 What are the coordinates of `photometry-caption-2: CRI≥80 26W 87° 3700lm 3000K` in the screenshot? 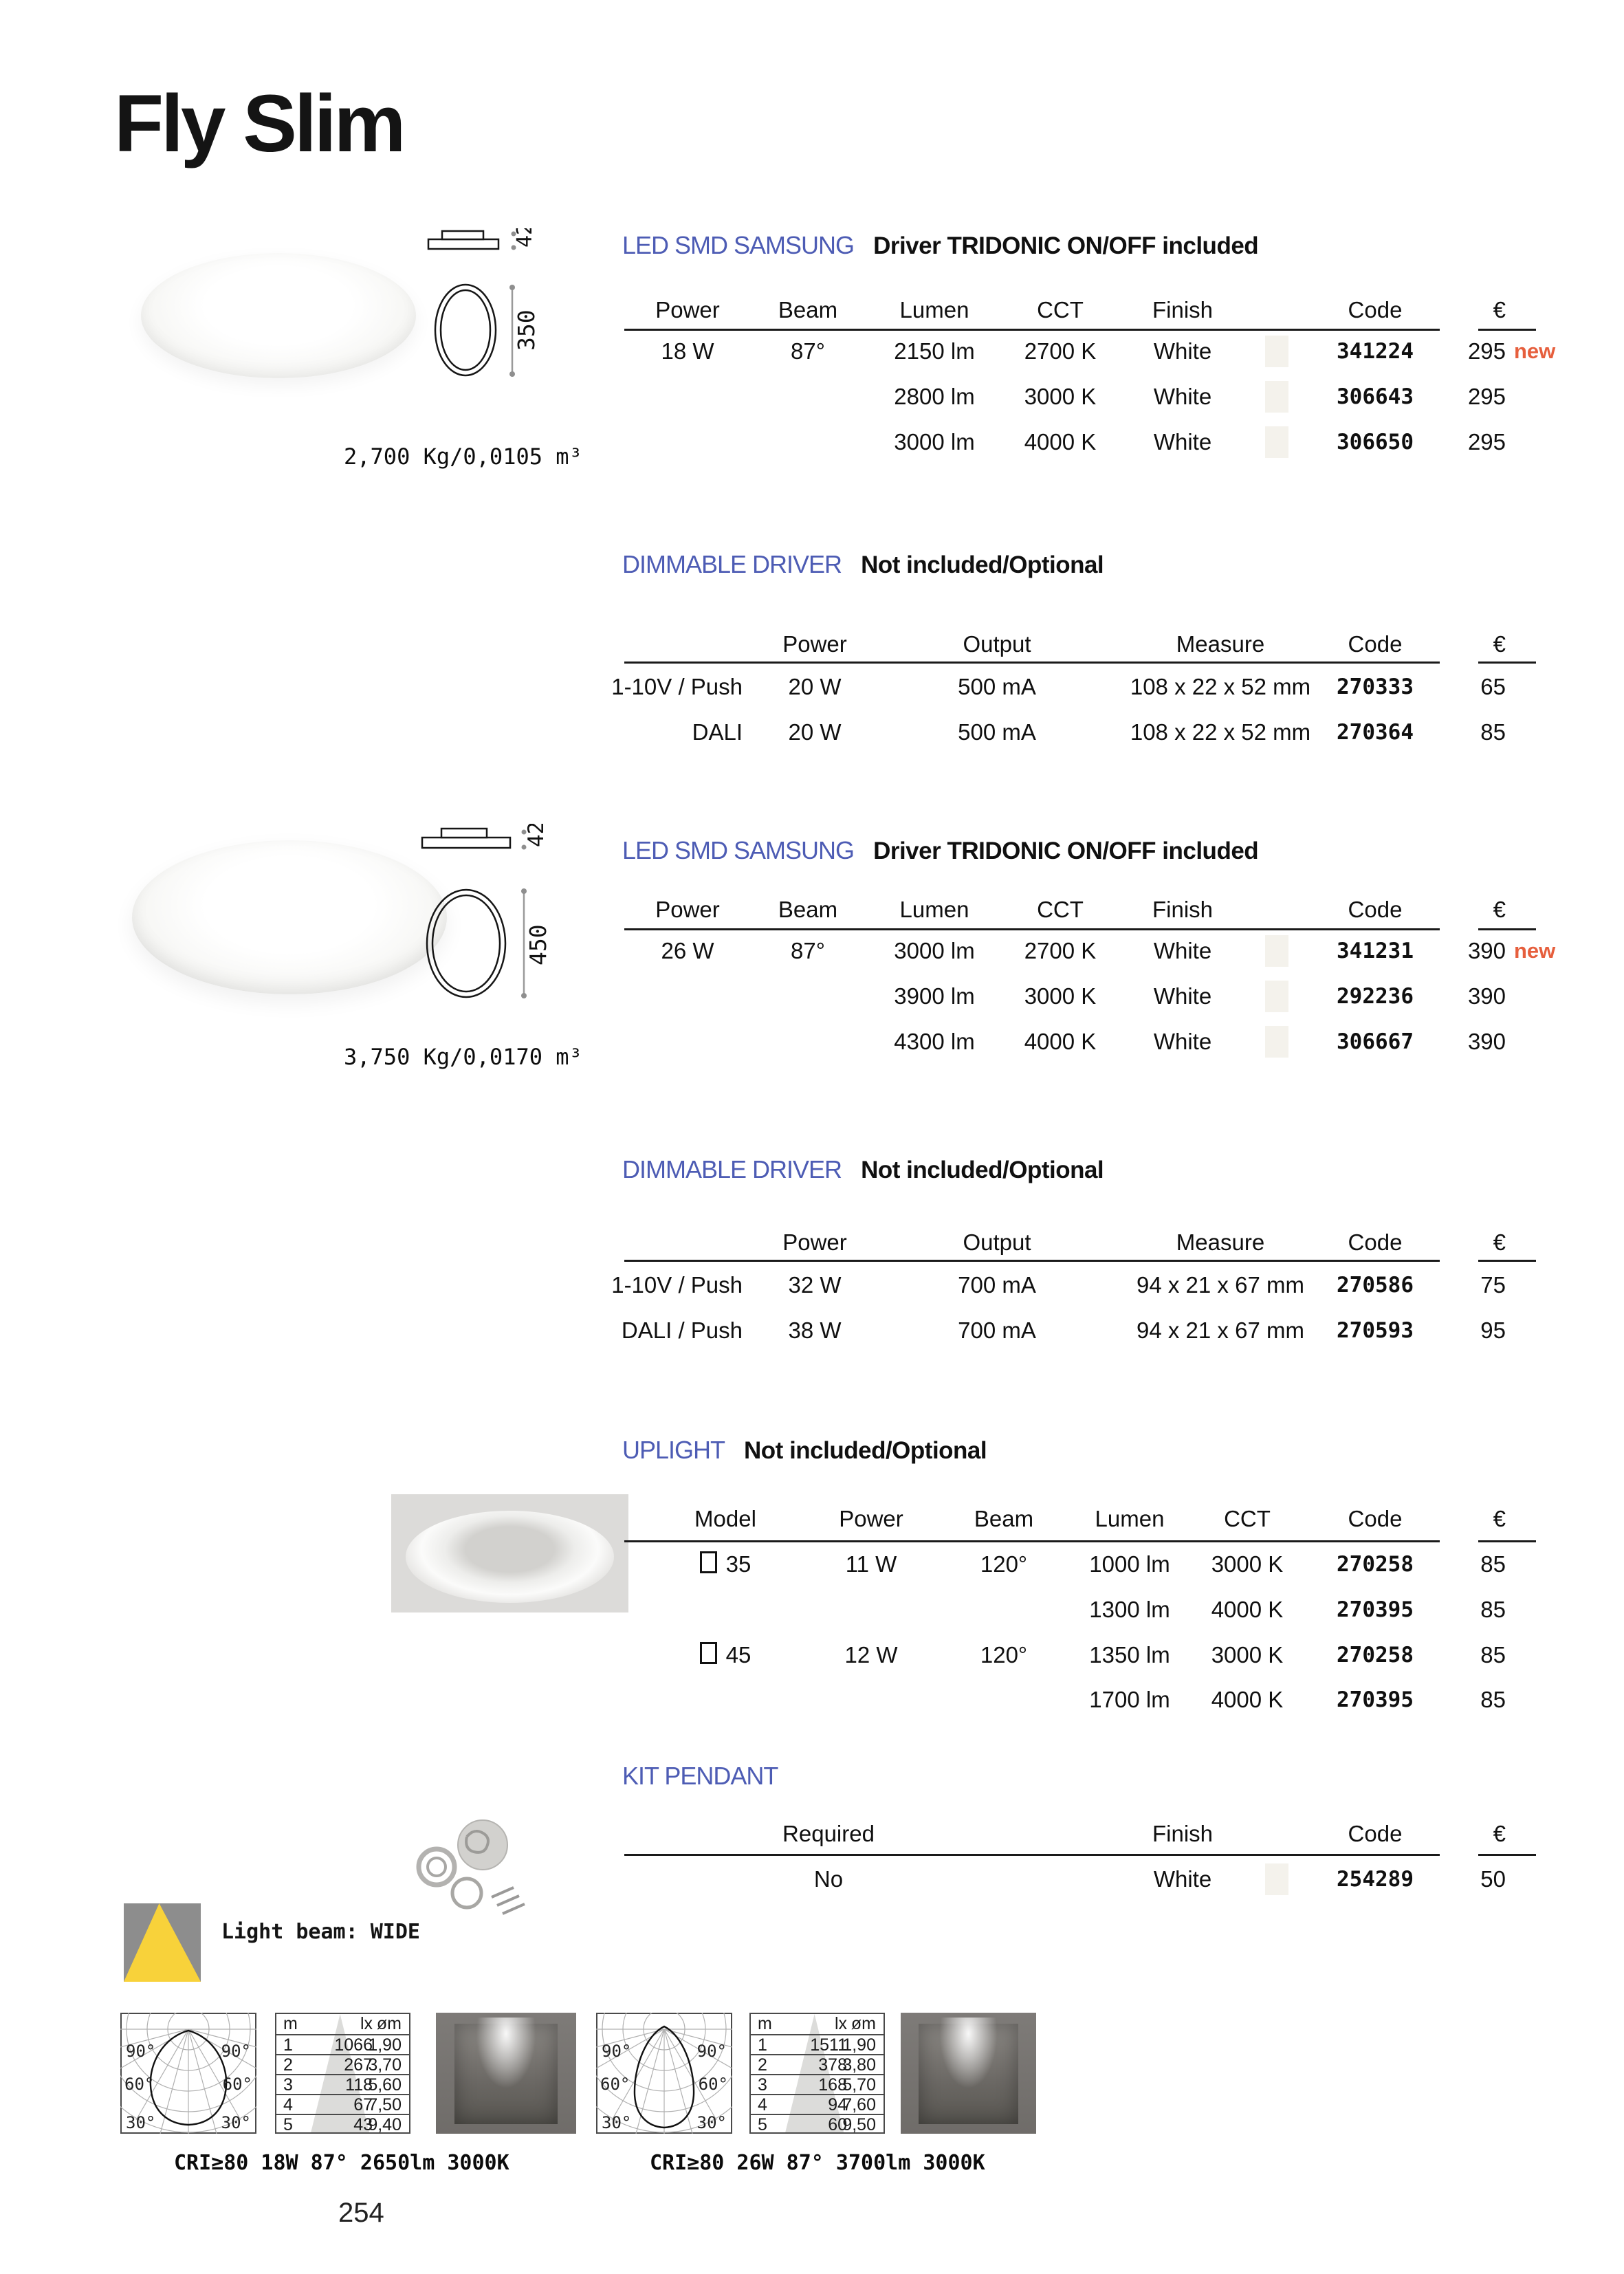 It's located at (817, 2163).